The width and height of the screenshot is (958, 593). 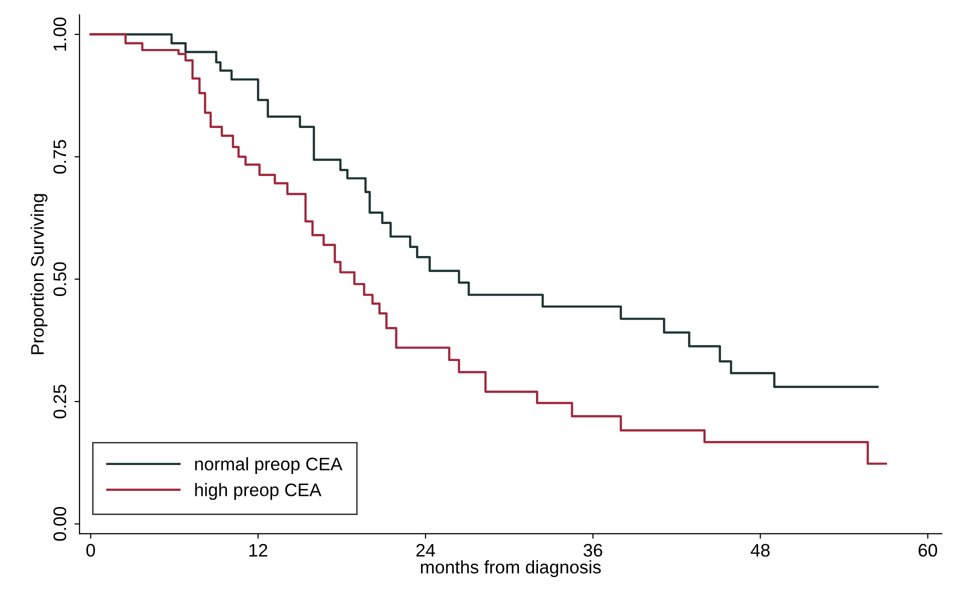 What do you see at coordinates (511, 569) in the screenshot?
I see `x-axis-title: months from diagnosis` at bounding box center [511, 569].